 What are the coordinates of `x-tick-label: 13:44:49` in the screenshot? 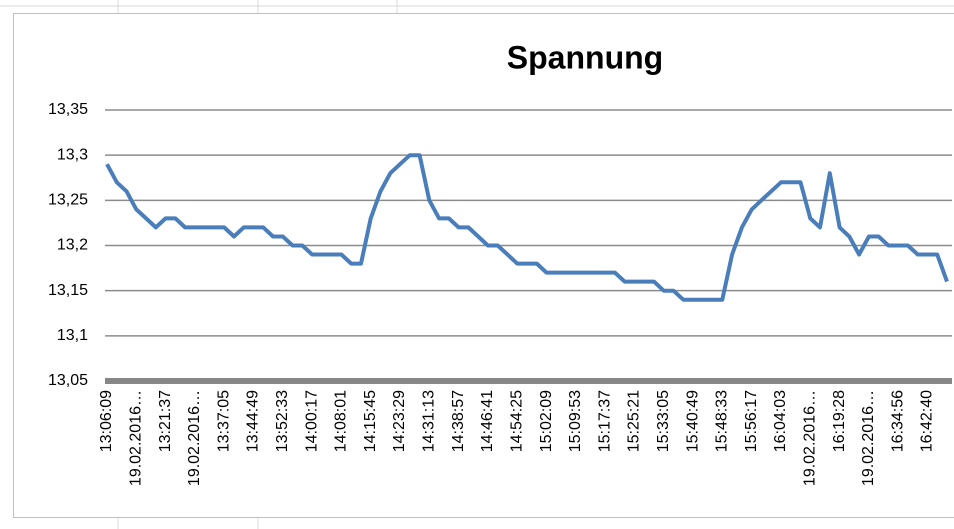 It's located at (253, 421).